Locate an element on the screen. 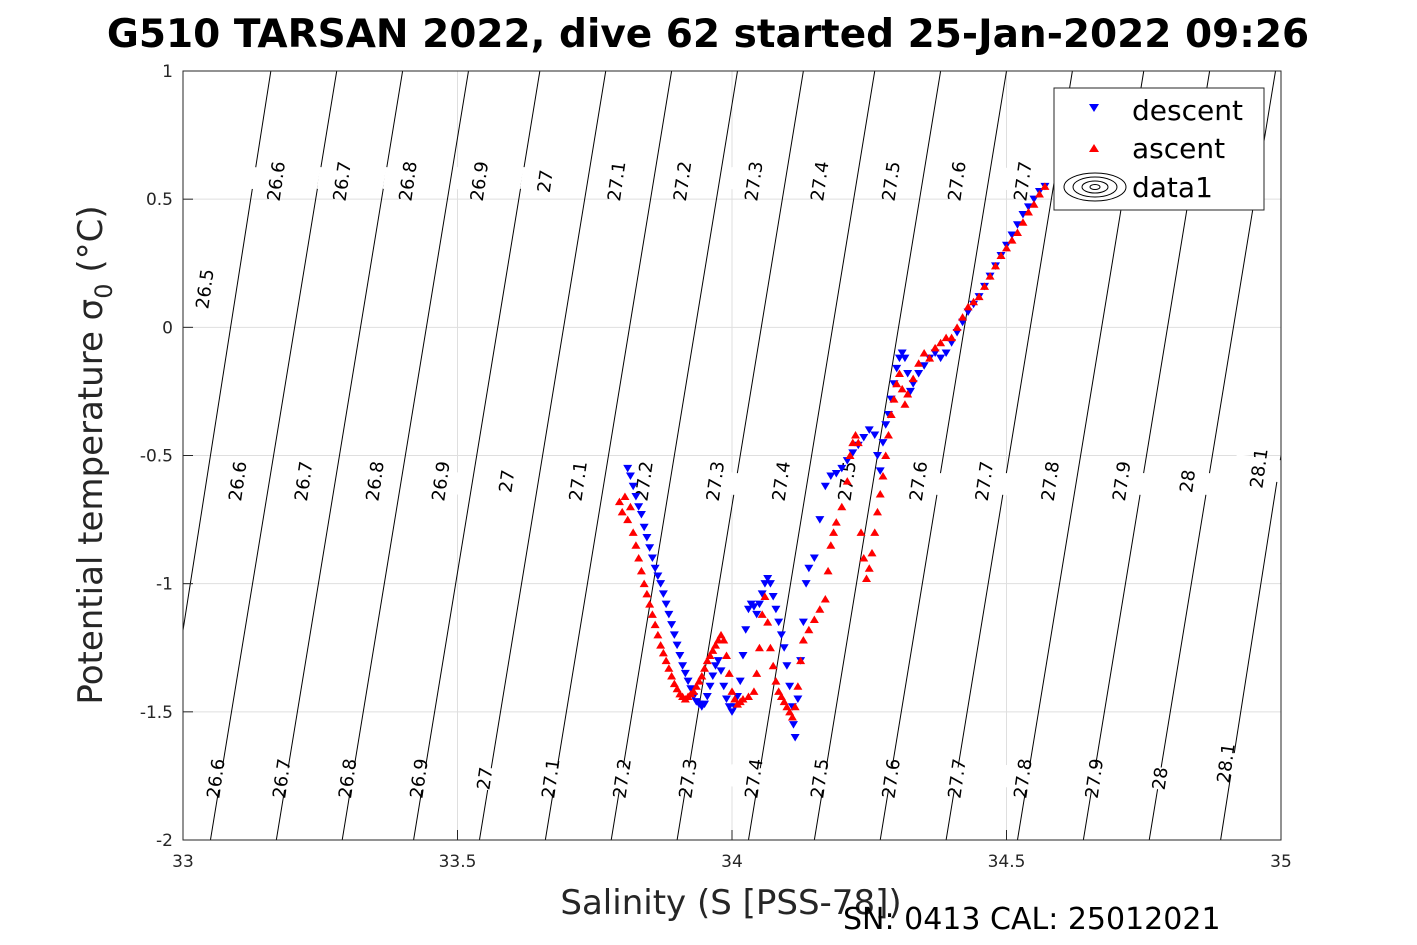  isopycnal-27.3 is located at coordinates (740, 455).